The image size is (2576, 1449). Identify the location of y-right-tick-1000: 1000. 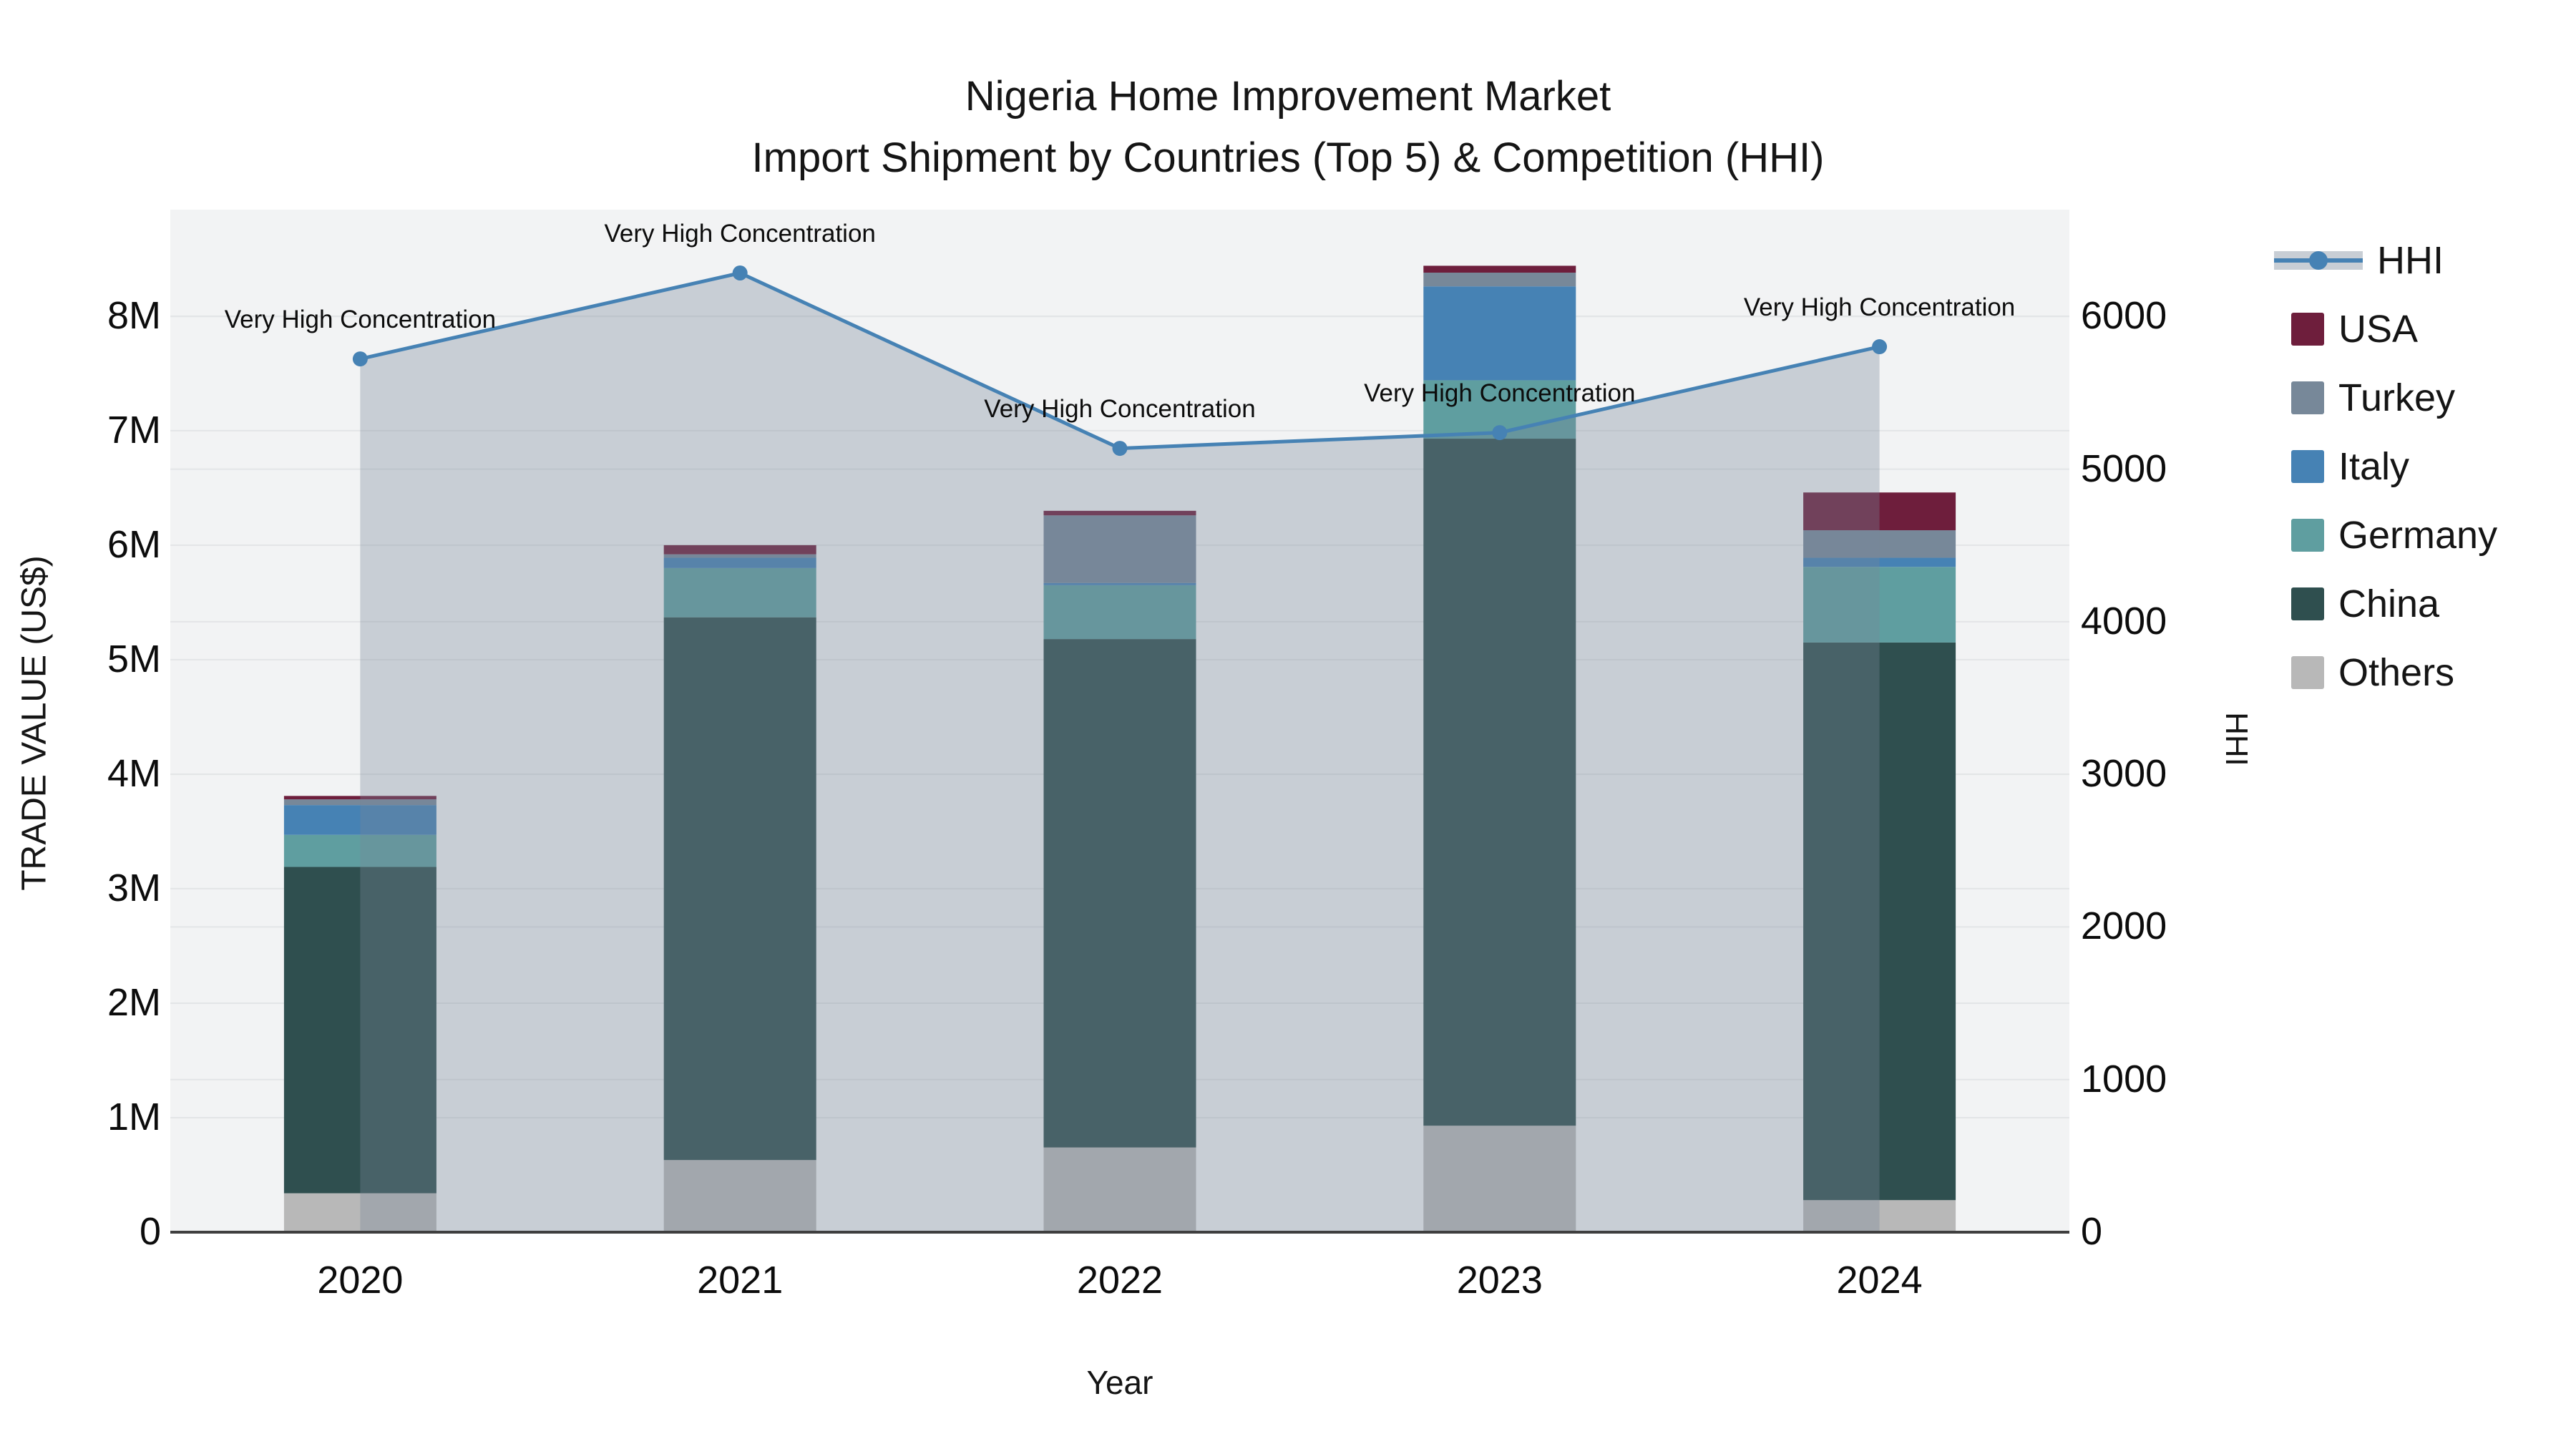
(2124, 1079).